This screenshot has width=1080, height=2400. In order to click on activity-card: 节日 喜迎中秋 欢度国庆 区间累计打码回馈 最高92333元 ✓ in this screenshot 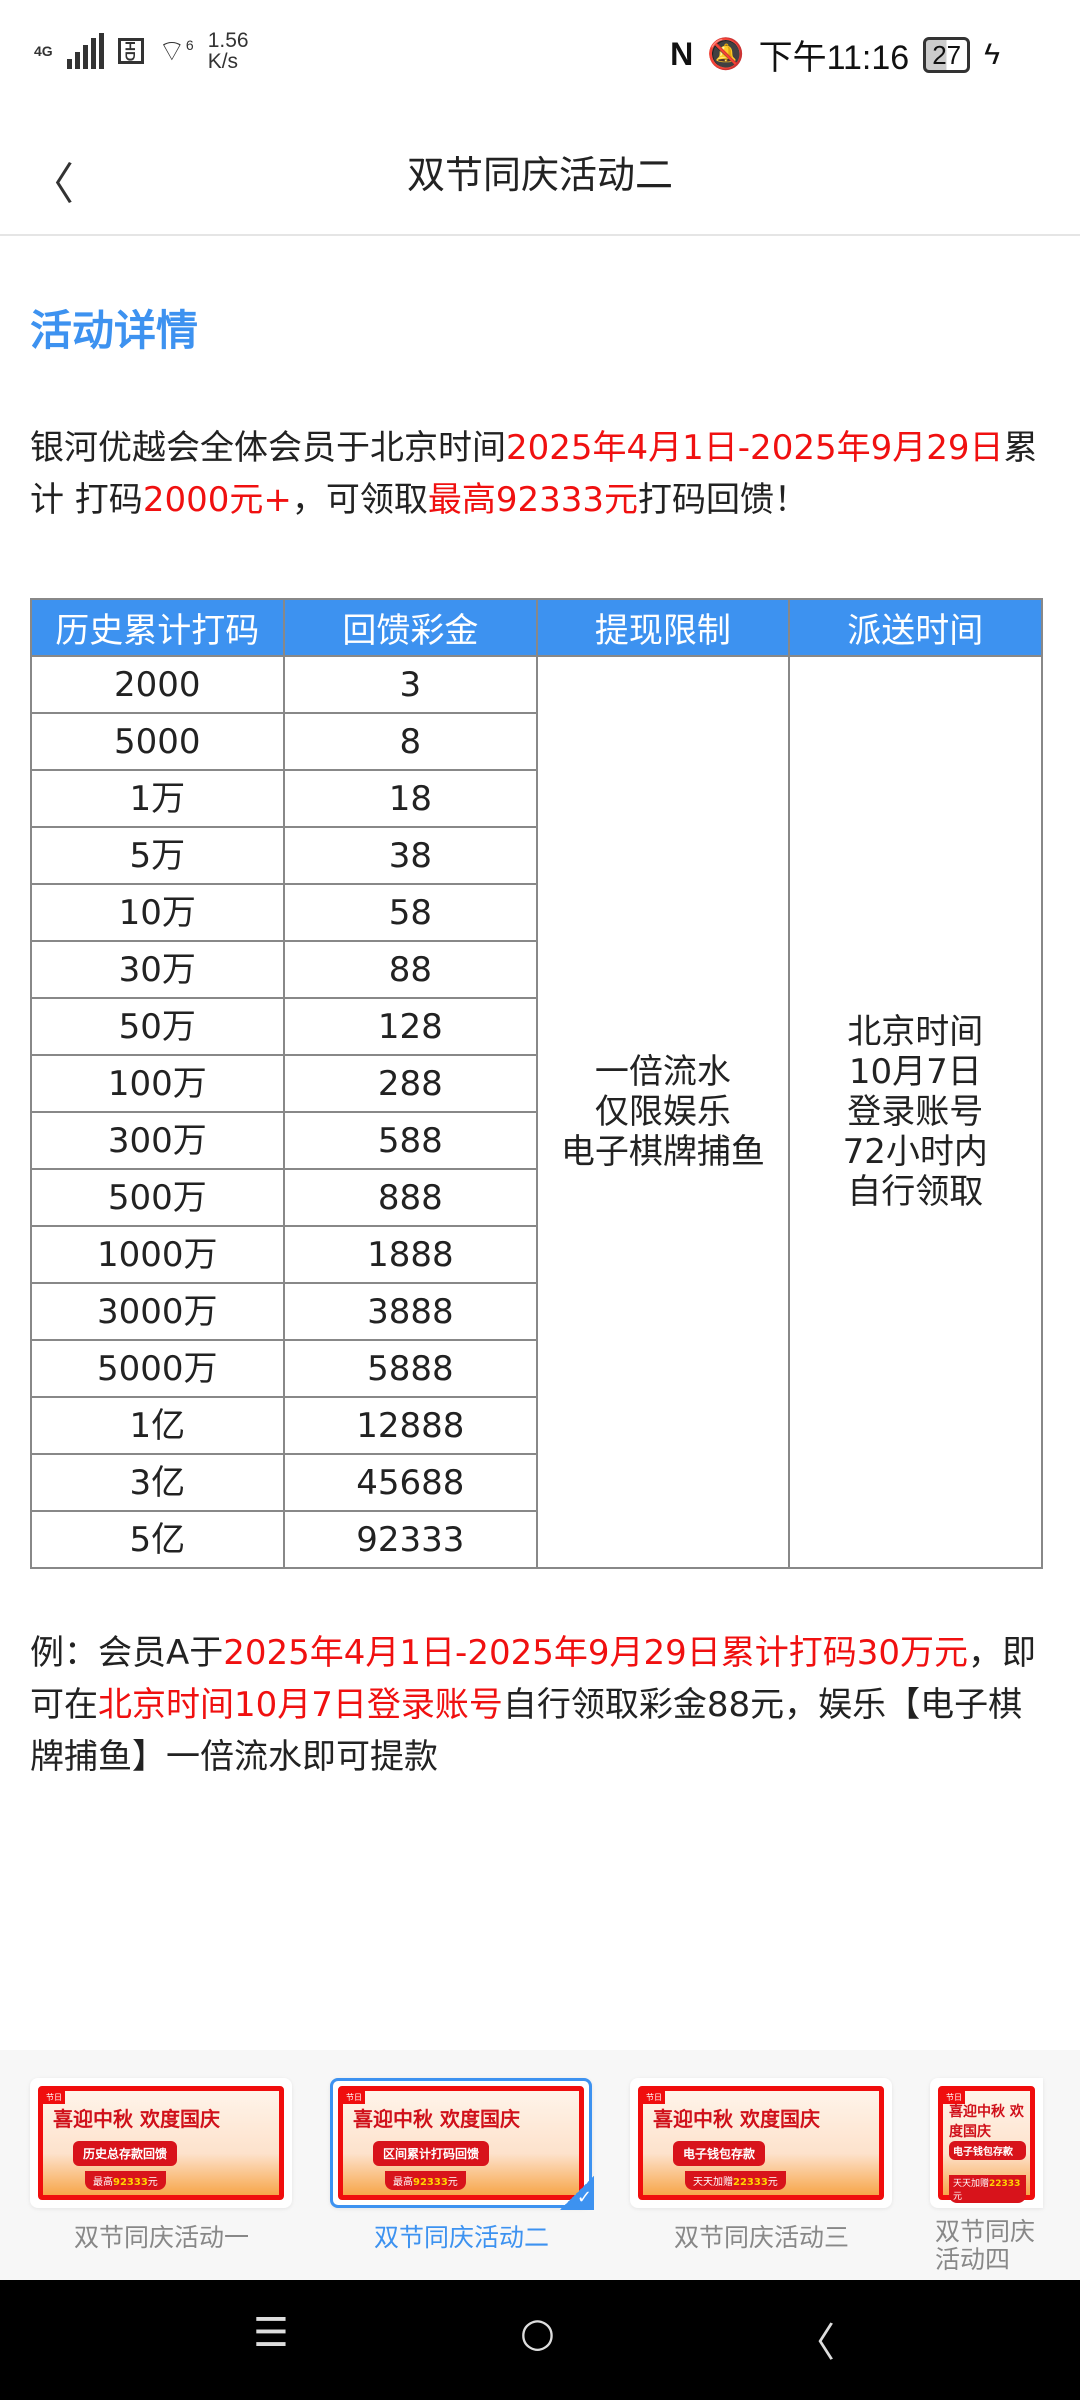, I will do `click(462, 2144)`.